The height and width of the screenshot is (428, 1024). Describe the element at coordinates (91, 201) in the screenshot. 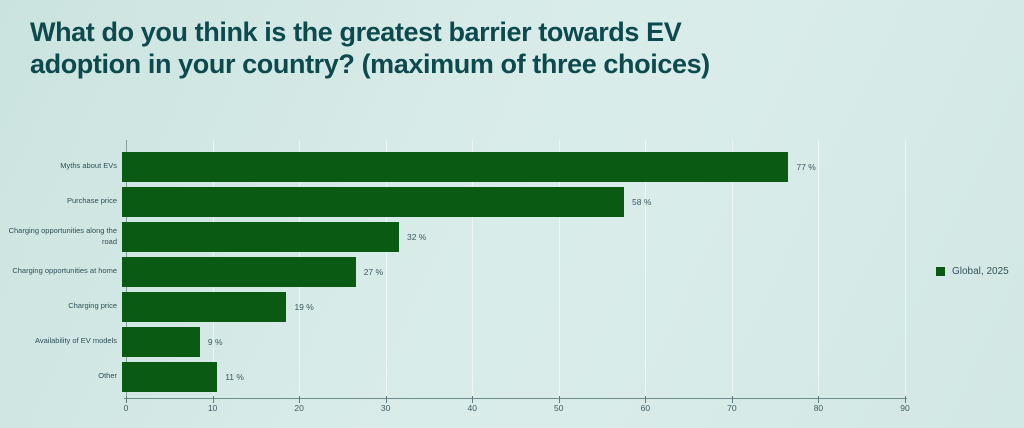

I see `category-label: Purchase price` at that location.